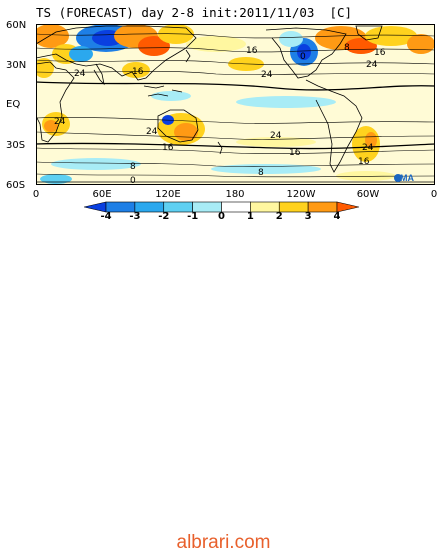  Describe the element at coordinates (16, 185) in the screenshot. I see `lat-label-60s: 60S` at that location.